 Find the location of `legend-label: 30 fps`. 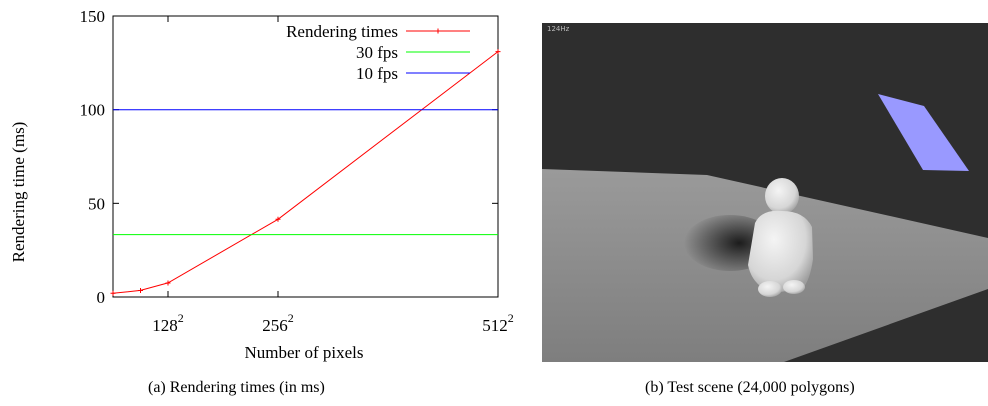

legend-label: 30 fps is located at coordinates (377, 52).